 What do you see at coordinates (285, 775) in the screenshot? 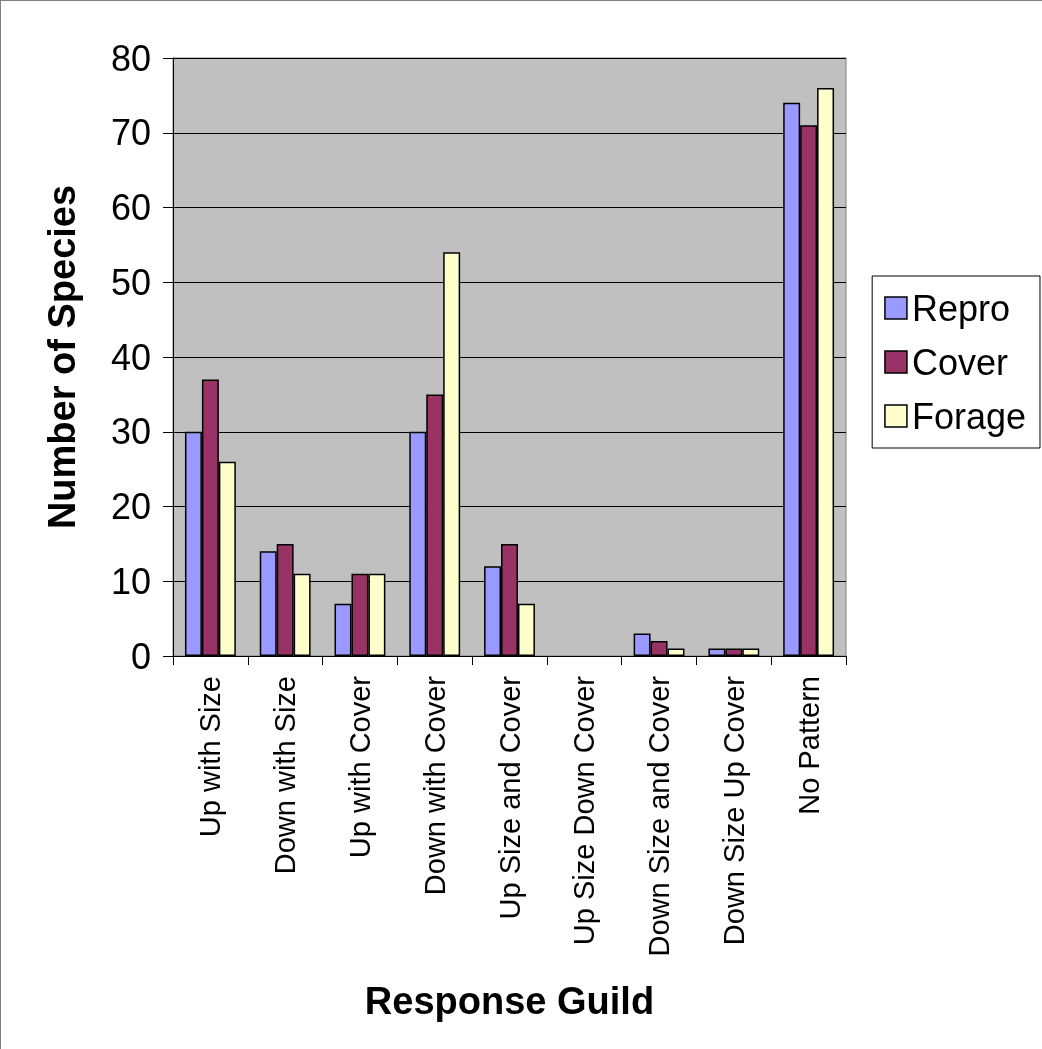
I see `x-tick-label: Down with Size` at bounding box center [285, 775].